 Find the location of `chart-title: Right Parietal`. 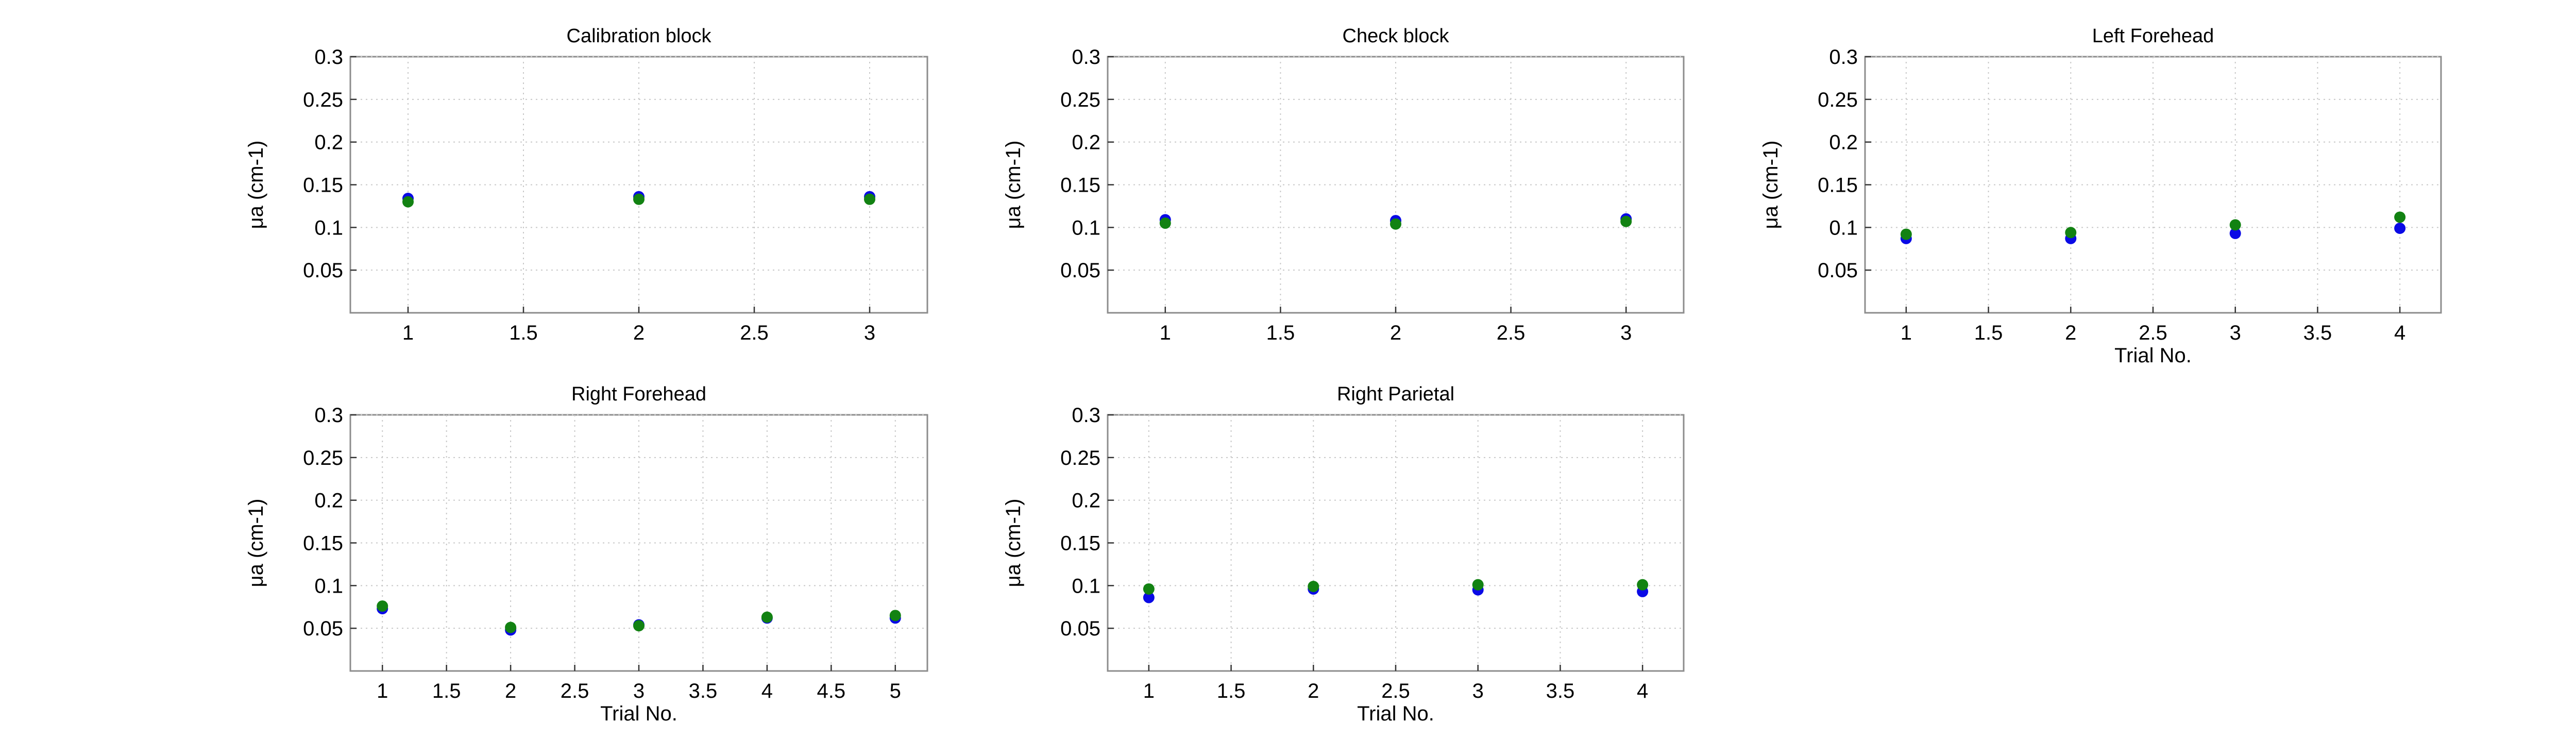

chart-title: Right Parietal is located at coordinates (1395, 394).